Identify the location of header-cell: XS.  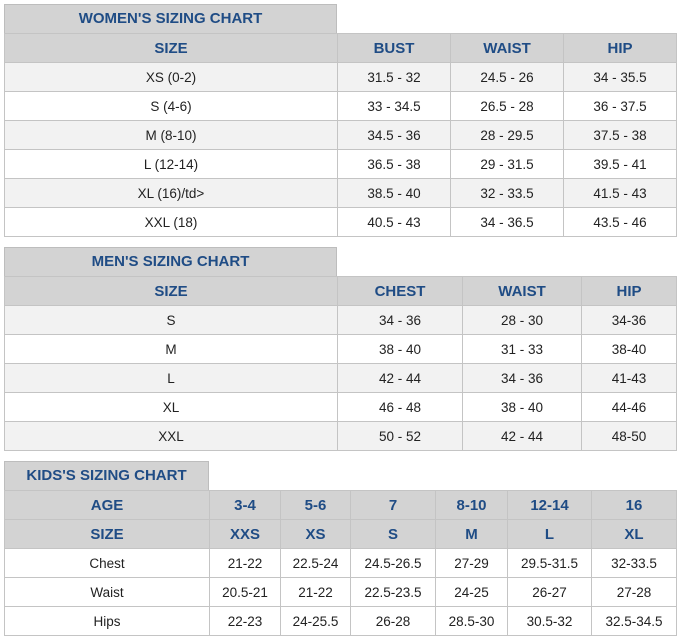
(315, 534).